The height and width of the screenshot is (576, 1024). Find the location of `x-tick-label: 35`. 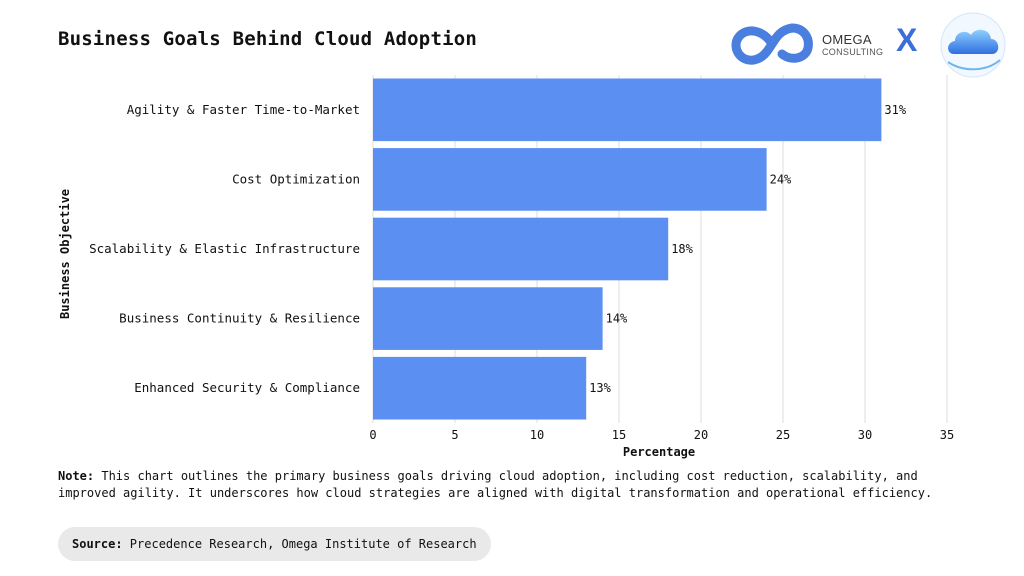

x-tick-label: 35 is located at coordinates (947, 435).